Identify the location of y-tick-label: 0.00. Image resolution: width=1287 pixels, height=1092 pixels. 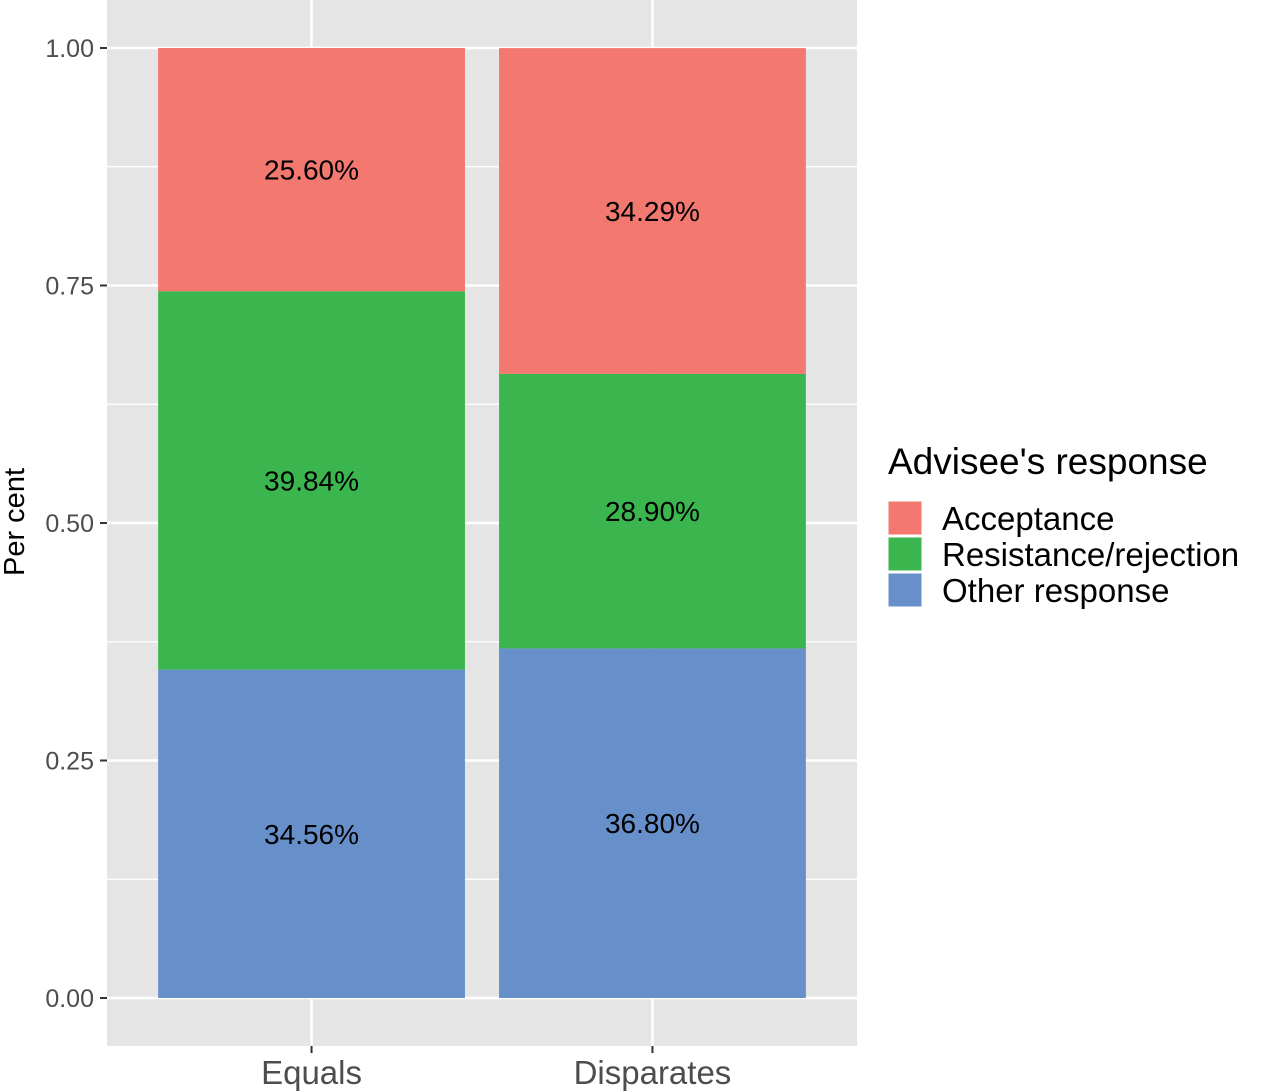
(69, 999).